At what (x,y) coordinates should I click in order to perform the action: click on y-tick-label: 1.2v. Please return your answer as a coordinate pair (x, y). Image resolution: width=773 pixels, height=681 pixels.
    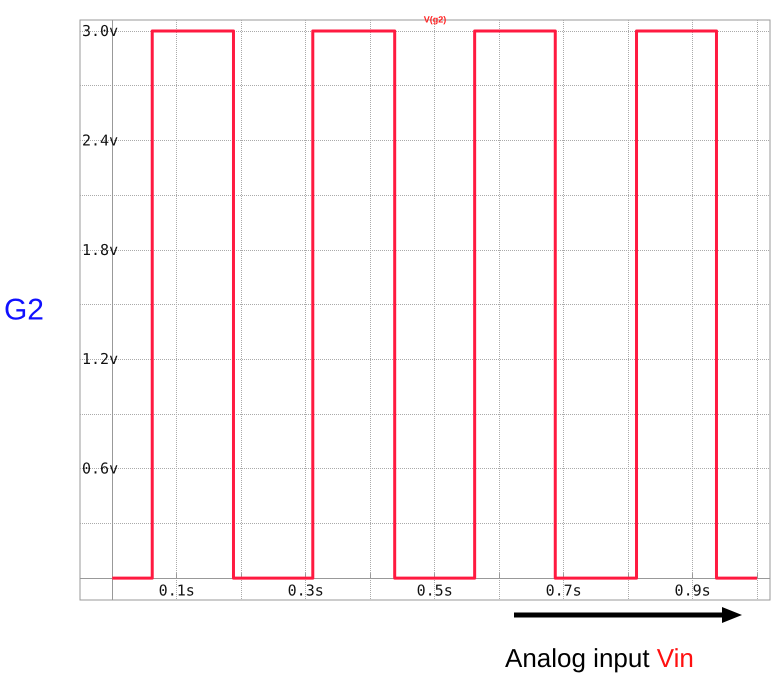
    Looking at the image, I should click on (100, 359).